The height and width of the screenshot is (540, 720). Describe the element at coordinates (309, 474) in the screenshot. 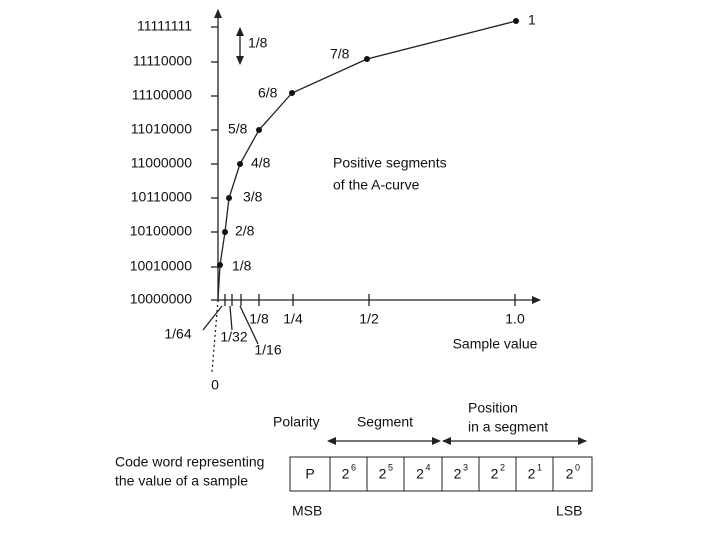

I see `cell-base: P` at that location.